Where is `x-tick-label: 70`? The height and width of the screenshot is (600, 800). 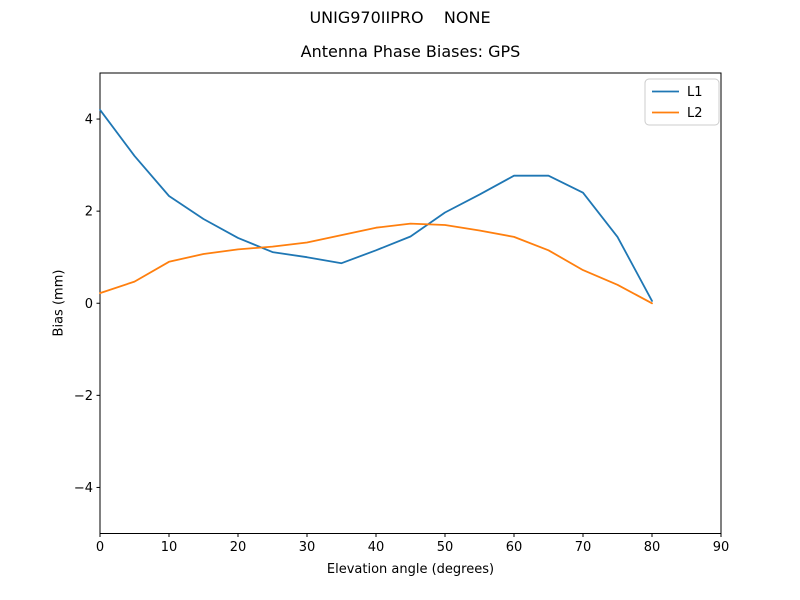
x-tick-label: 70 is located at coordinates (583, 547).